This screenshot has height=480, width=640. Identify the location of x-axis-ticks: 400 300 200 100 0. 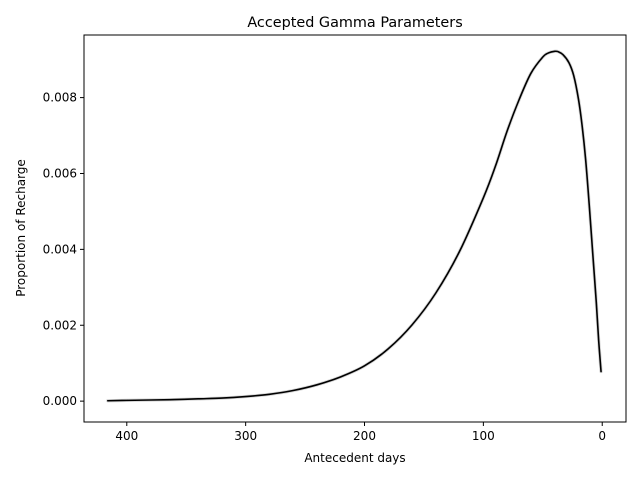
(360, 432).